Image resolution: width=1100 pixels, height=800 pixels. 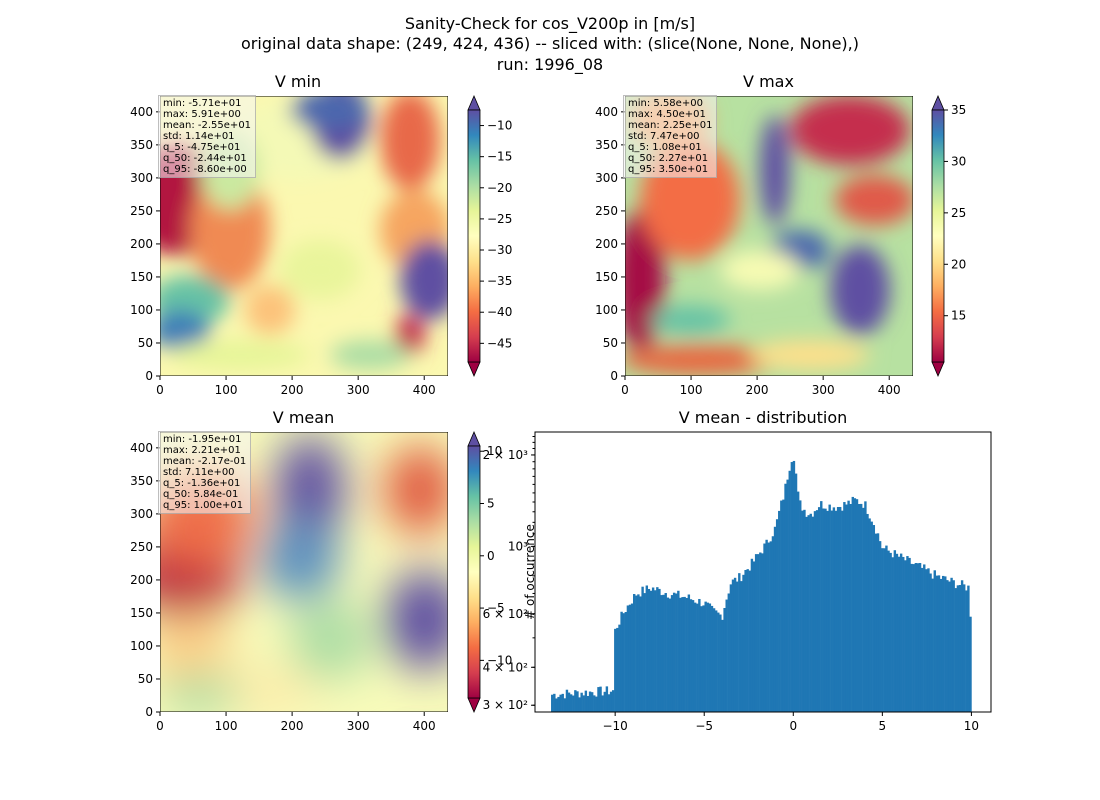 What do you see at coordinates (141, 448) in the screenshot?
I see `y-tick-label: 400` at bounding box center [141, 448].